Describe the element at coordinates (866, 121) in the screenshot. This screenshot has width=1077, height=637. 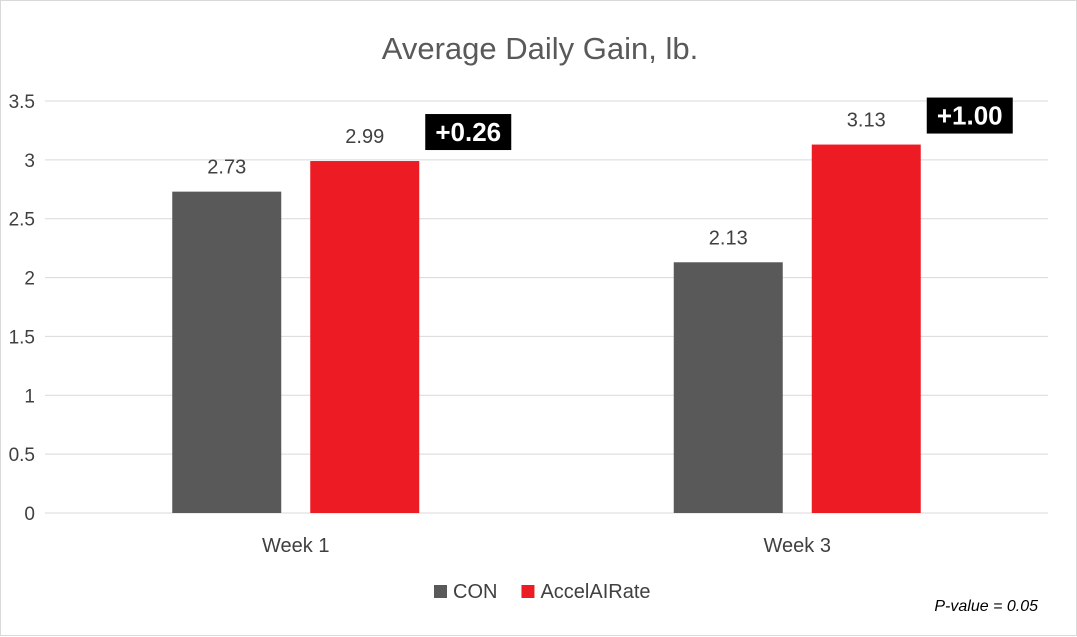
I see `data-label: 3.13` at that location.